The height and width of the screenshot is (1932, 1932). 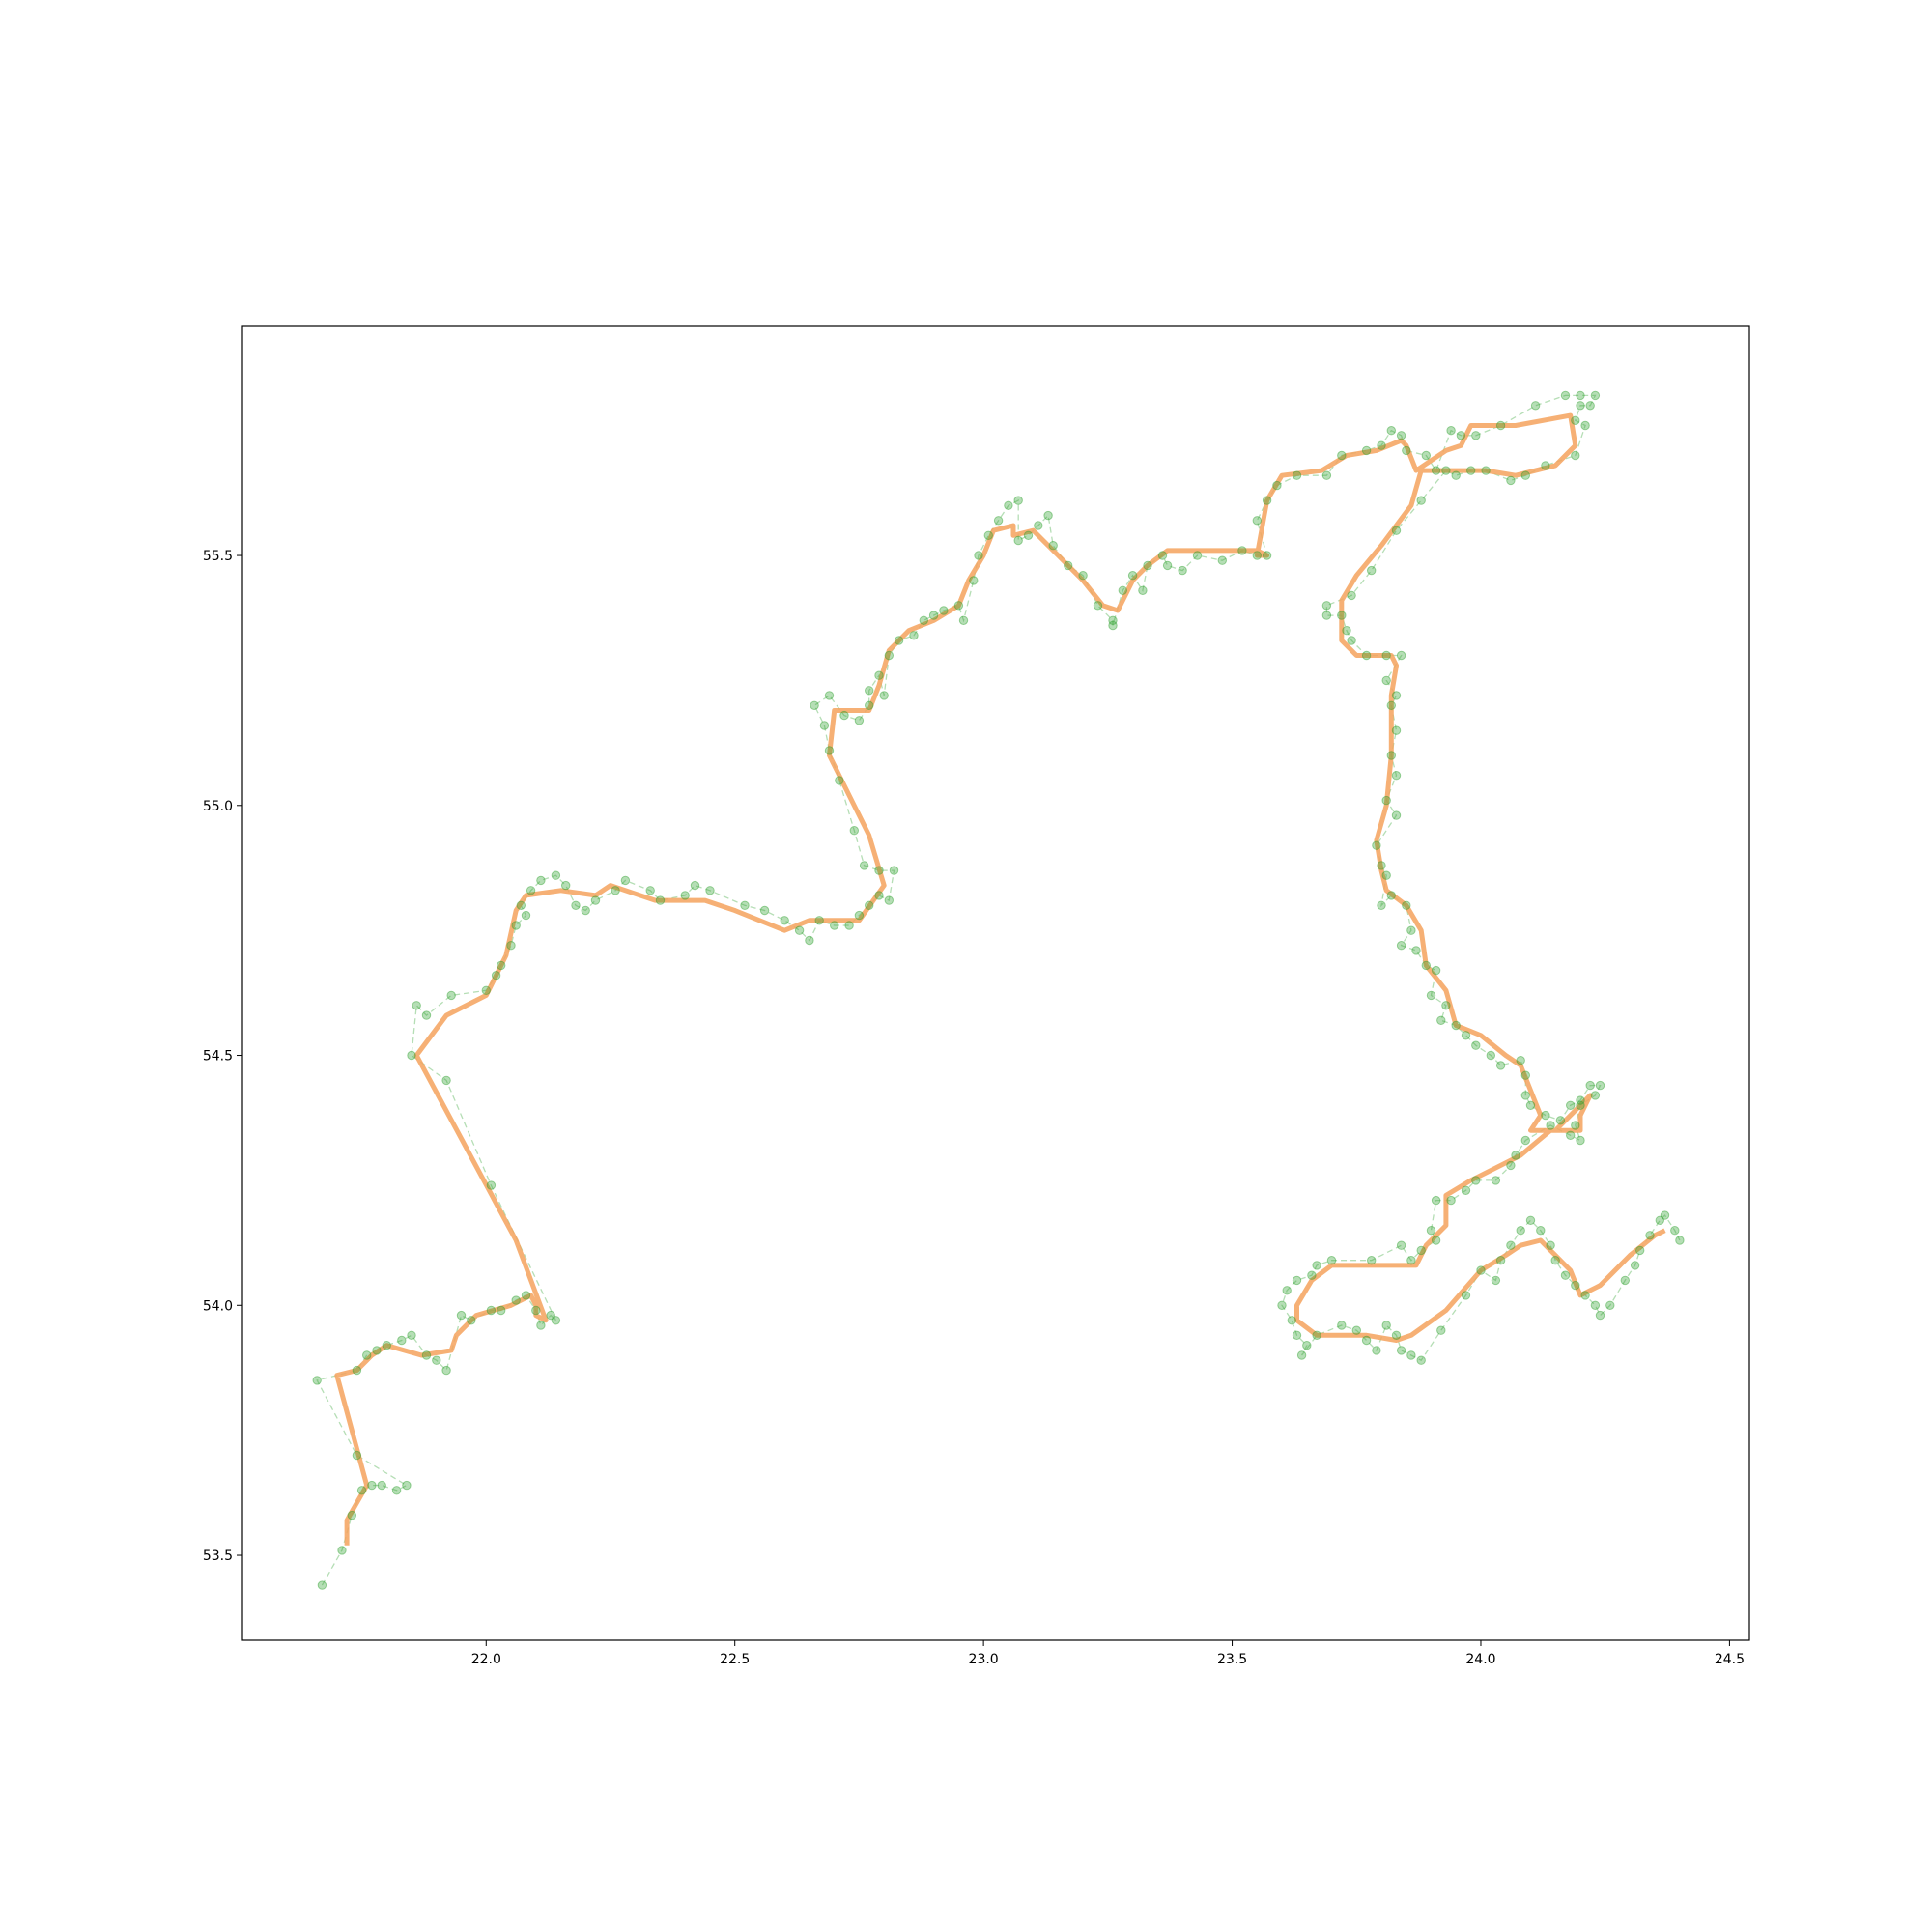 I want to click on x-tick-label: 22.0, so click(x=486, y=1659).